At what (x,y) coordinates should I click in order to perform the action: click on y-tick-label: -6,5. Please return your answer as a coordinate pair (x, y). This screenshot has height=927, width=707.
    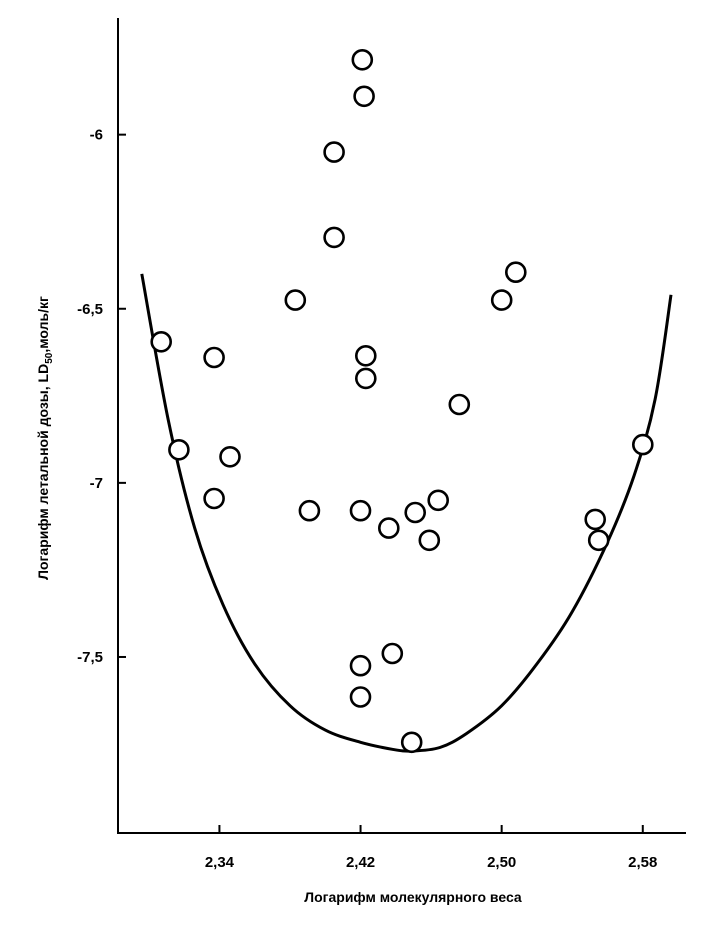
    Looking at the image, I should click on (90, 309).